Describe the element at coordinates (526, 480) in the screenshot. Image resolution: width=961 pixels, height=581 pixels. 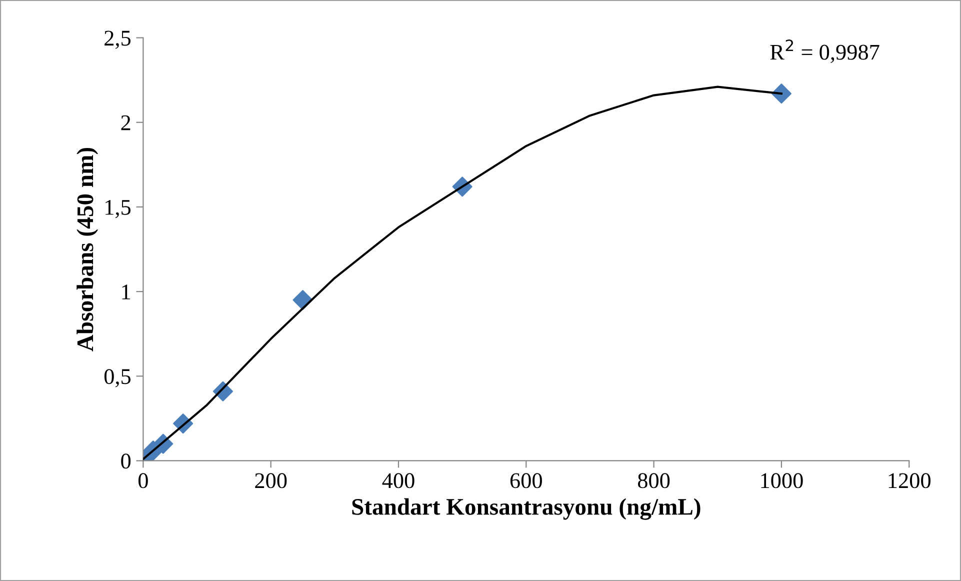
I see `x-tick-label: 600` at that location.